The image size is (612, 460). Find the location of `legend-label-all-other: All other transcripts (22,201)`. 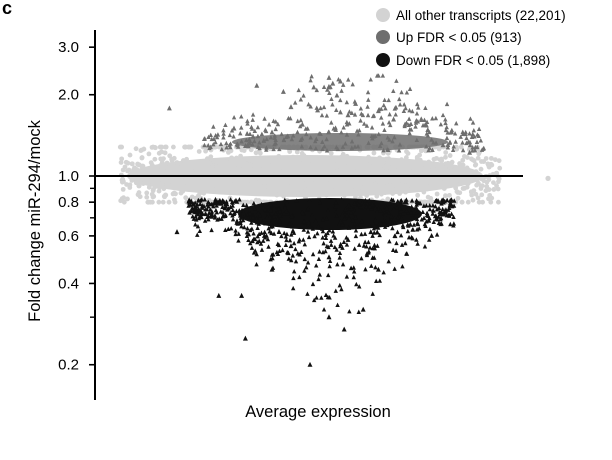

legend-label-all-other: All other transcripts (22,201) is located at coordinates (481, 15).